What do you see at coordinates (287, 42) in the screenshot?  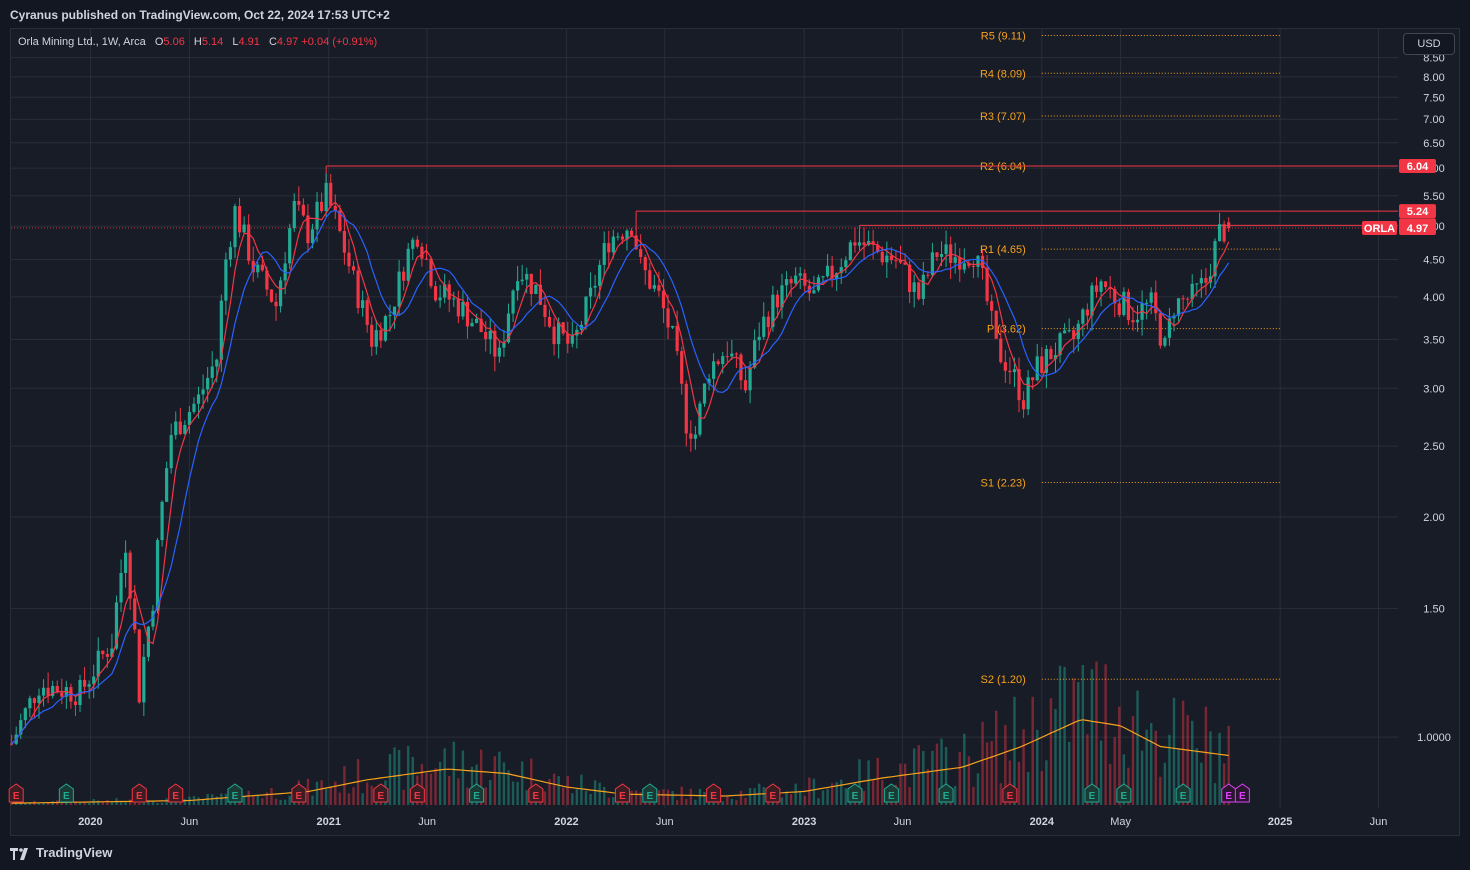 I see `close-value: 4.97` at bounding box center [287, 42].